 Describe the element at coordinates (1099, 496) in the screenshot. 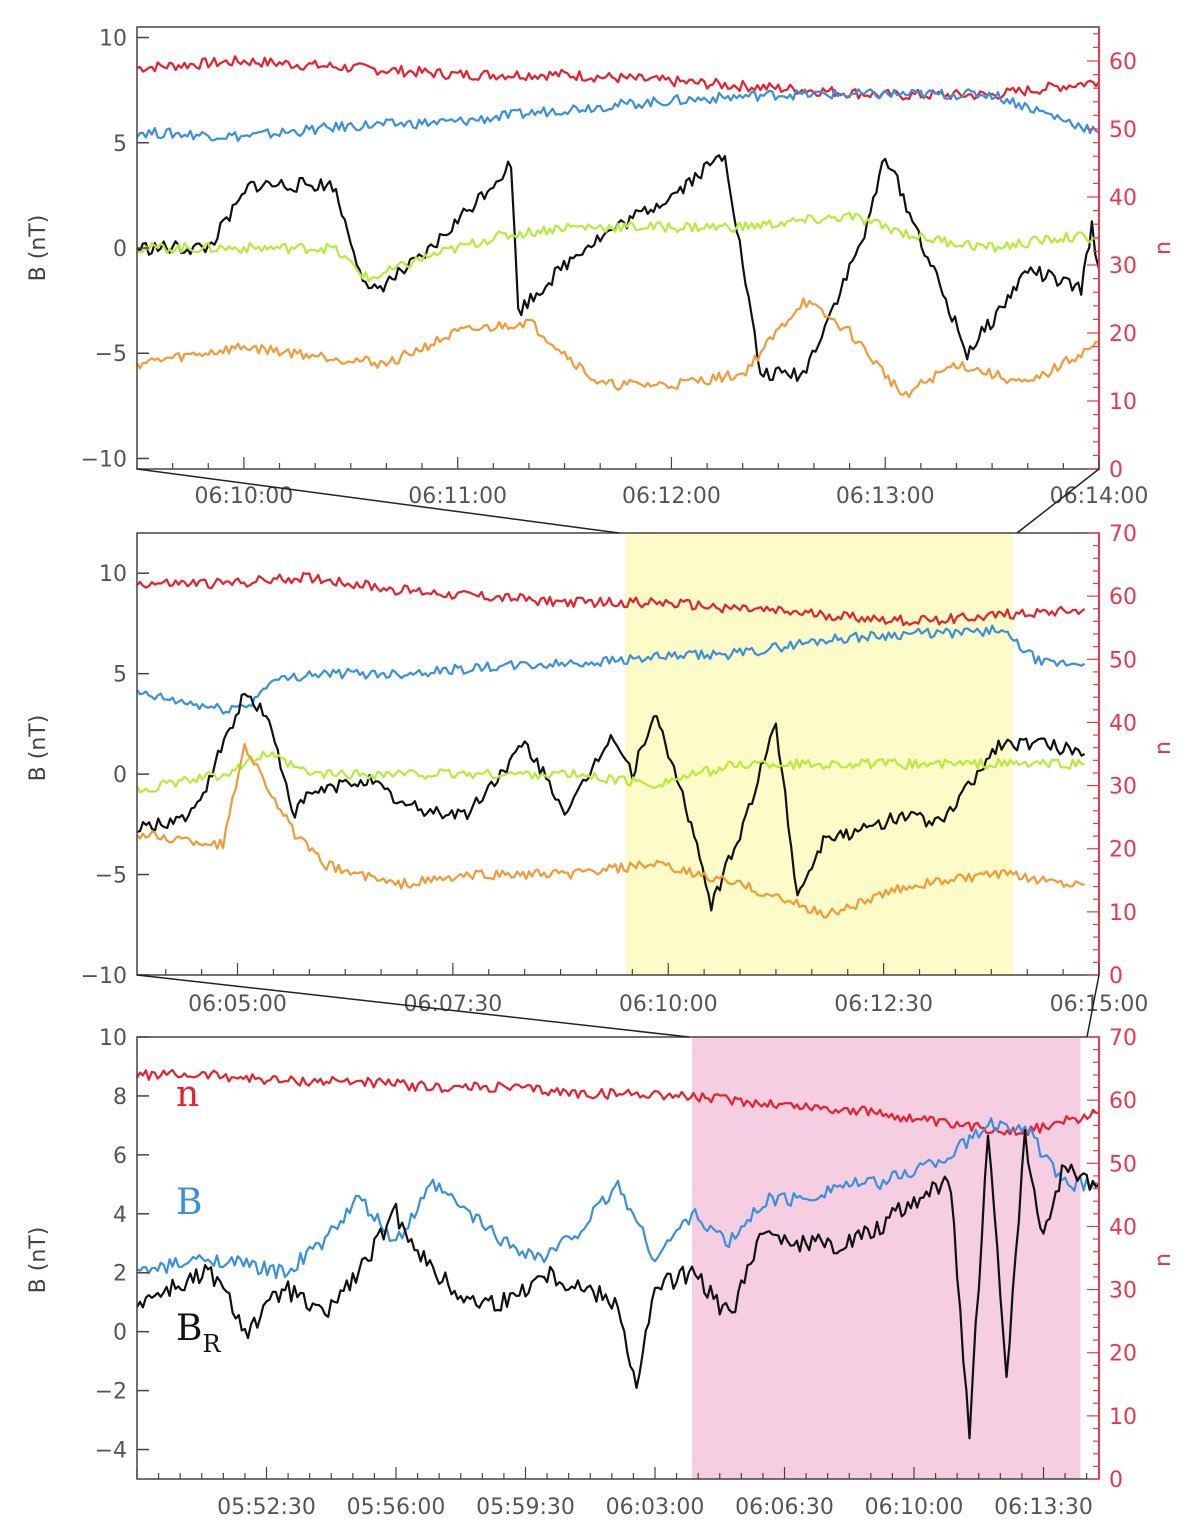

I see `x-tick-label: 06:14:00` at that location.